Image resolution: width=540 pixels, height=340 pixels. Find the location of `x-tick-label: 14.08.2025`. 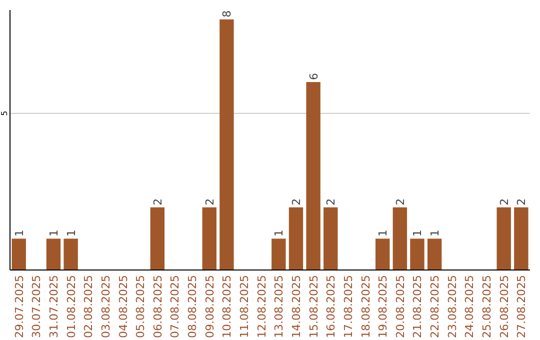

x-tick-label: 14.08.2025 is located at coordinates (296, 306).